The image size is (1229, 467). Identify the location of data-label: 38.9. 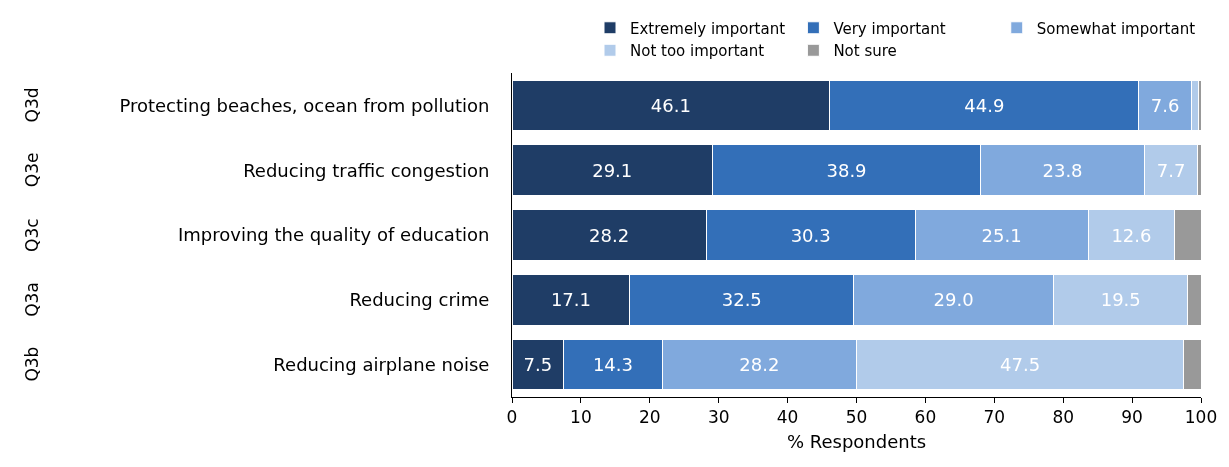
(846, 170).